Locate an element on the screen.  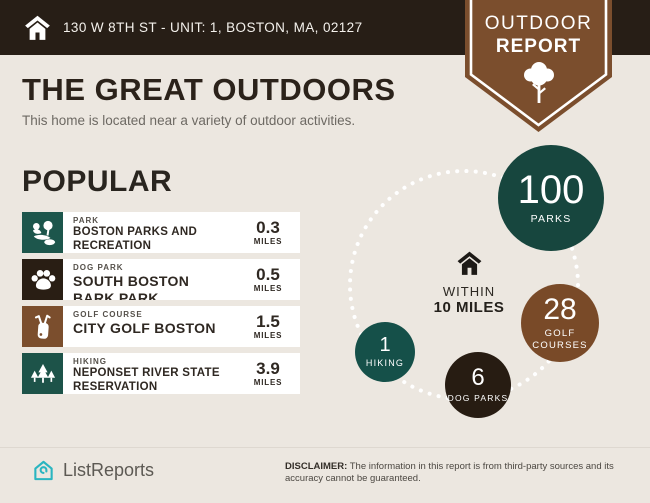
distance: 1.5 MILES is located at coordinates (268, 326).